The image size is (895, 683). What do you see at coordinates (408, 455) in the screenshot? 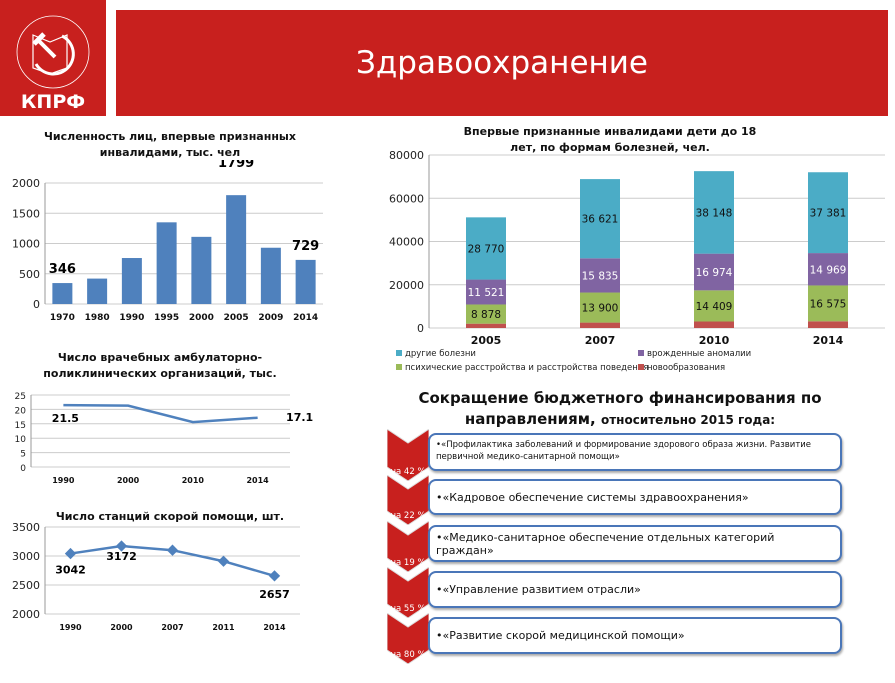
I see `chevron-arrow: на 42 %` at bounding box center [408, 455].